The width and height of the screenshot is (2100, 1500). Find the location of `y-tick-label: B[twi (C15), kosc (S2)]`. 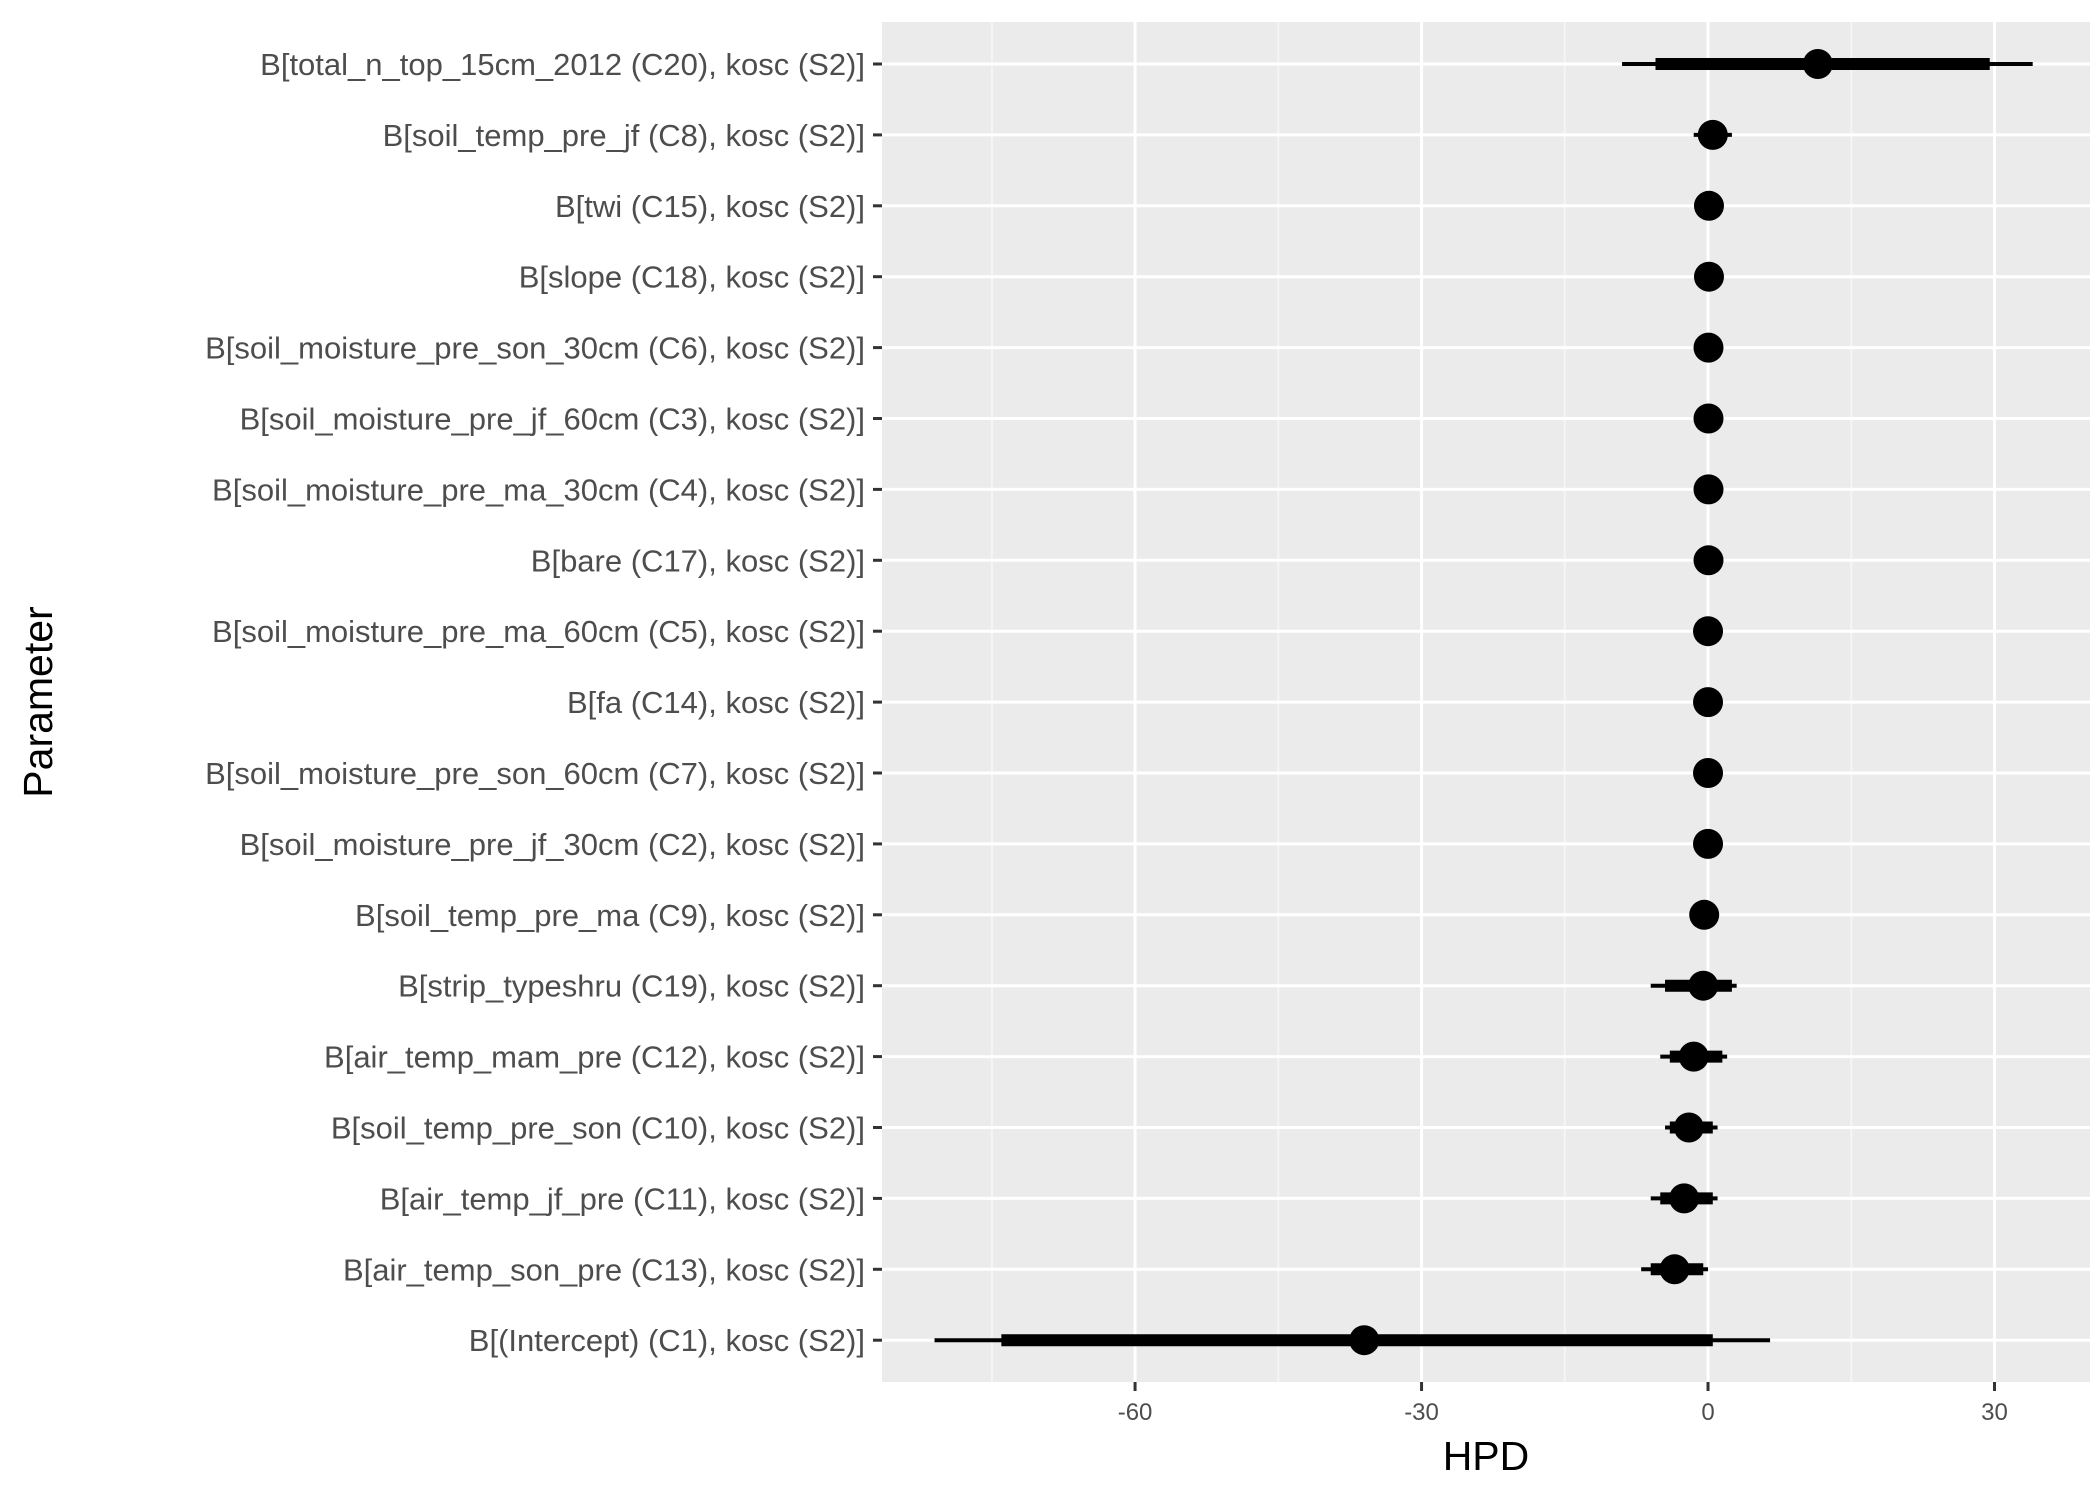

y-tick-label: B[twi (C15), kosc (S2)] is located at coordinates (710, 206).